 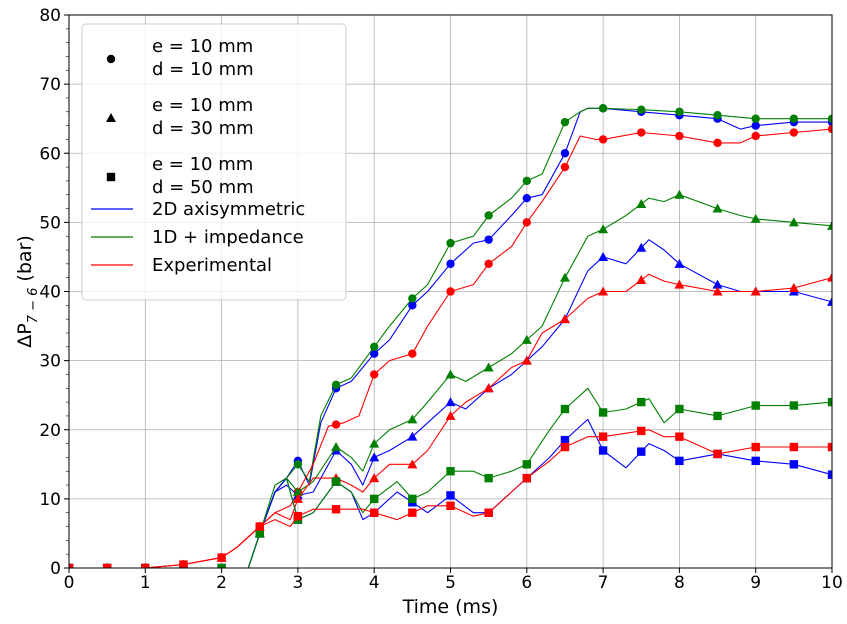 I want to click on x-tick-label: 2, so click(x=221, y=583).